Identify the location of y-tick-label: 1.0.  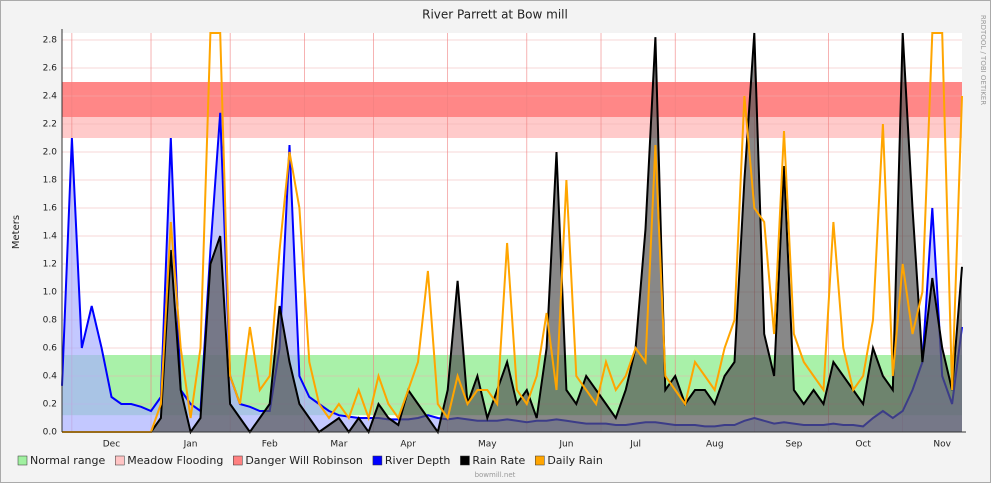
(50, 293).